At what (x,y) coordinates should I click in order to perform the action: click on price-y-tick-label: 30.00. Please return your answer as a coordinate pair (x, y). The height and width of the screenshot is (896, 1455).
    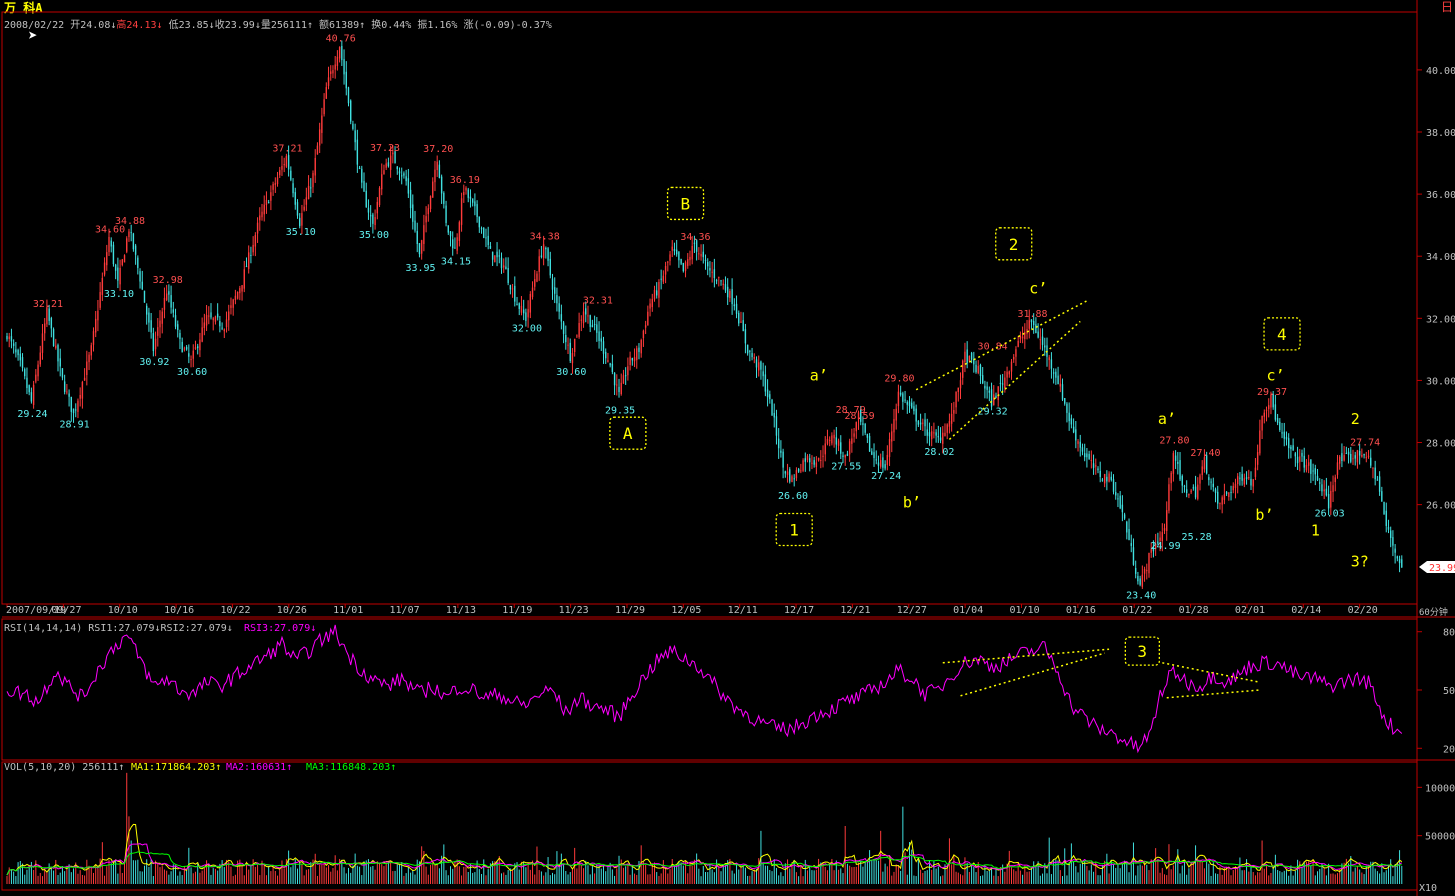
    Looking at the image, I should click on (1440, 381).